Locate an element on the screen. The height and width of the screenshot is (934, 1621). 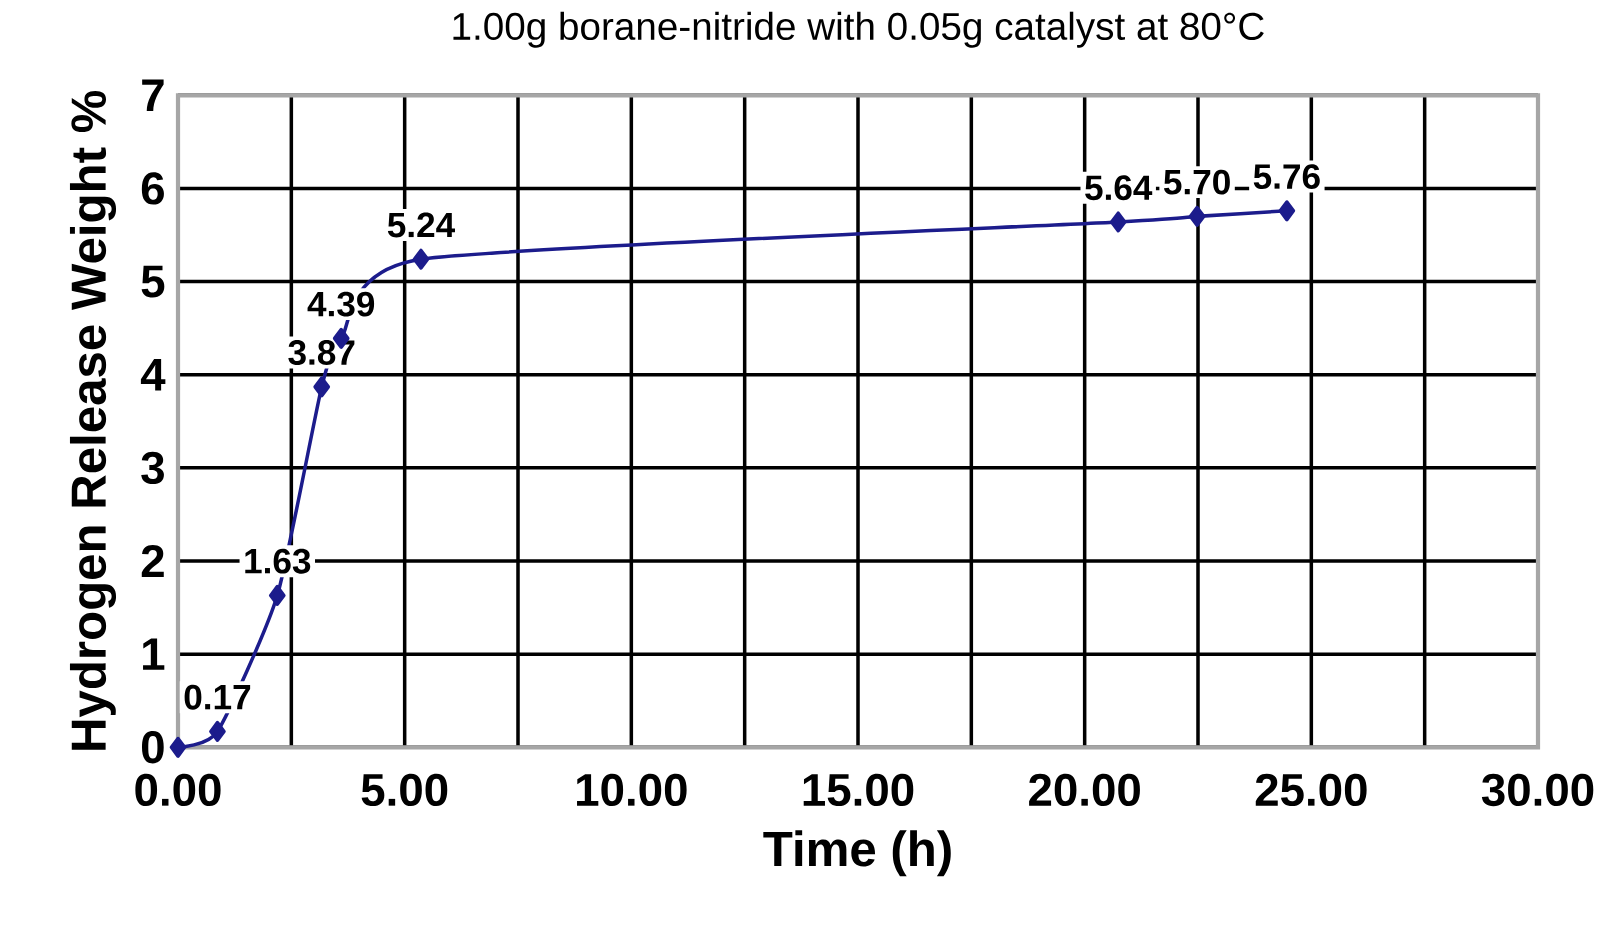
x-tick-label: 15.00 is located at coordinates (858, 789).